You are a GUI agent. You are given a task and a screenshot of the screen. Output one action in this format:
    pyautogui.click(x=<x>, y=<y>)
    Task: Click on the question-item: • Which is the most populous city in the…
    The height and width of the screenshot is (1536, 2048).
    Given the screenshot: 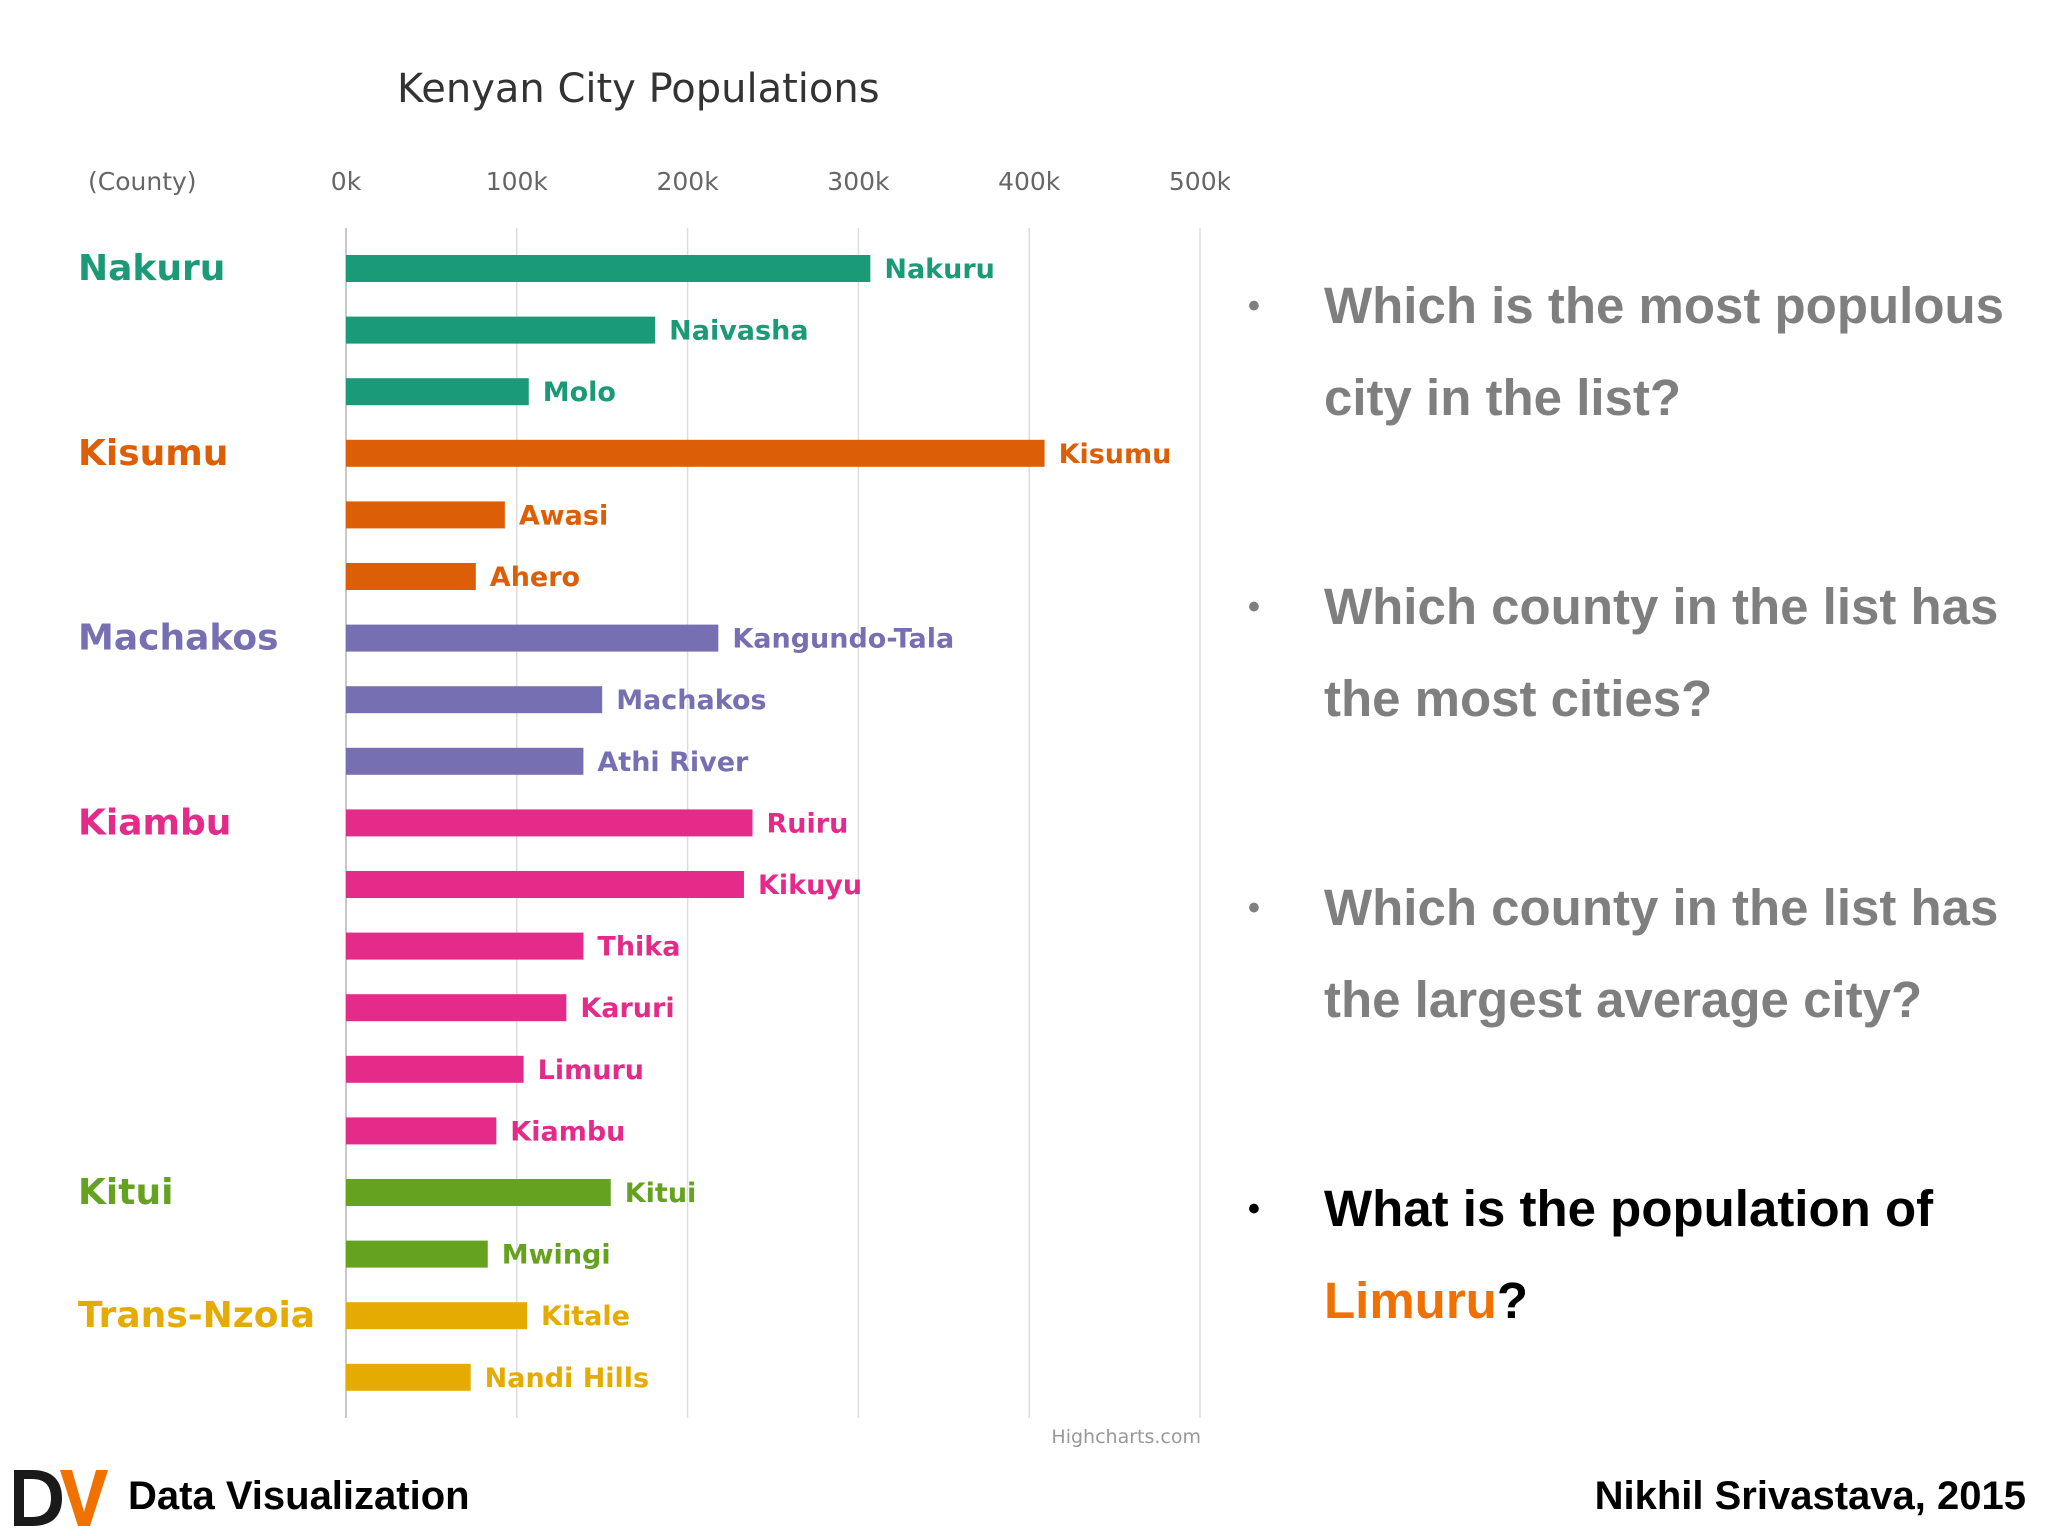 What is the action you would take?
    pyautogui.click(x=1635, y=352)
    